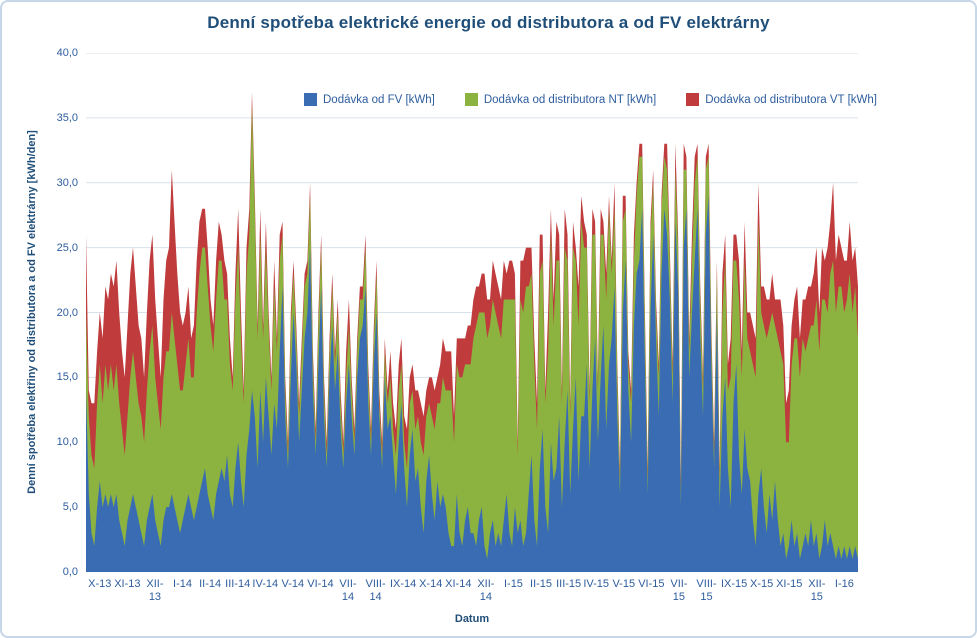 This screenshot has height=638, width=977. Describe the element at coordinates (734, 584) in the screenshot. I see `x-tick-label: IX-15` at that location.